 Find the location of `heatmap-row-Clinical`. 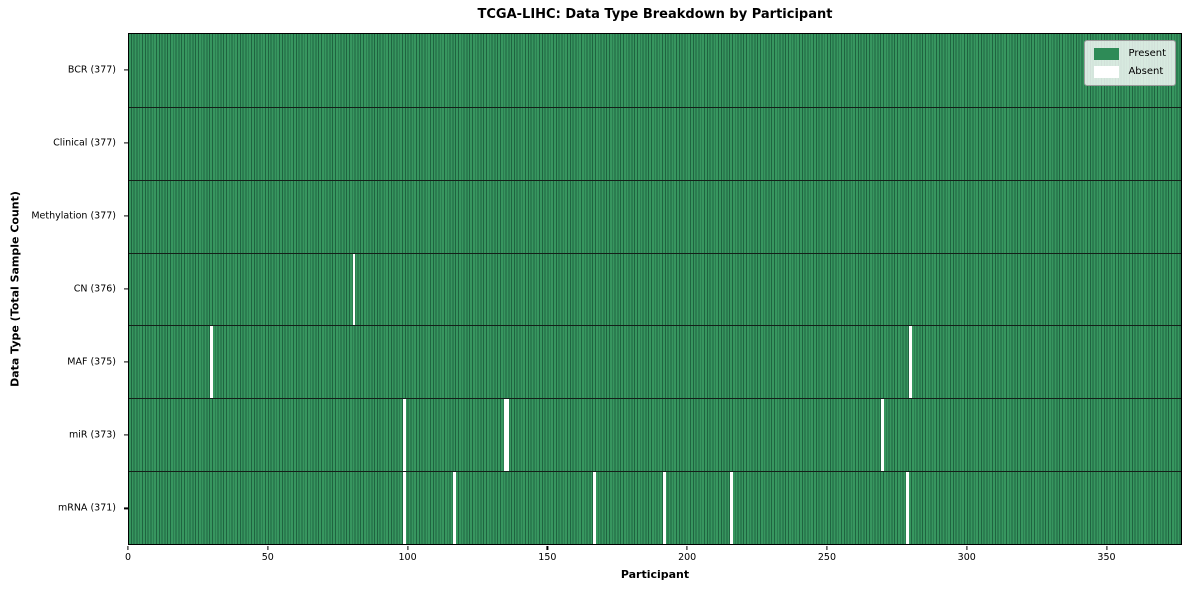

heatmap-row-Clinical is located at coordinates (655, 143).